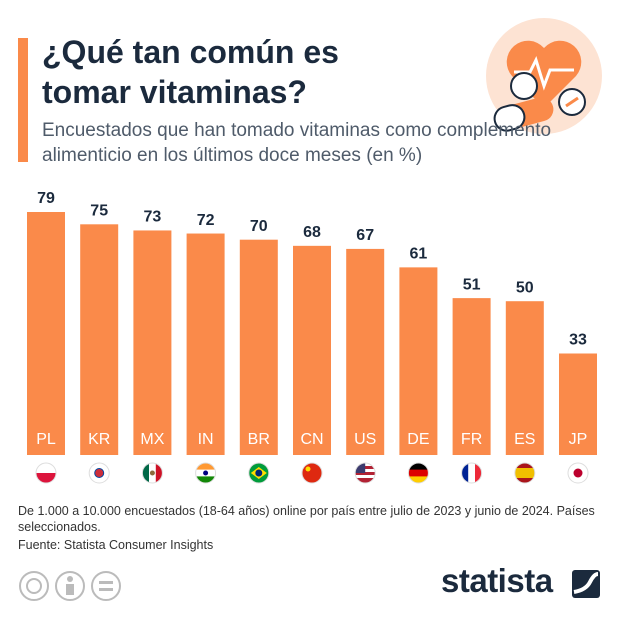  Describe the element at coordinates (259, 439) in the screenshot. I see `category-label: BR` at that location.